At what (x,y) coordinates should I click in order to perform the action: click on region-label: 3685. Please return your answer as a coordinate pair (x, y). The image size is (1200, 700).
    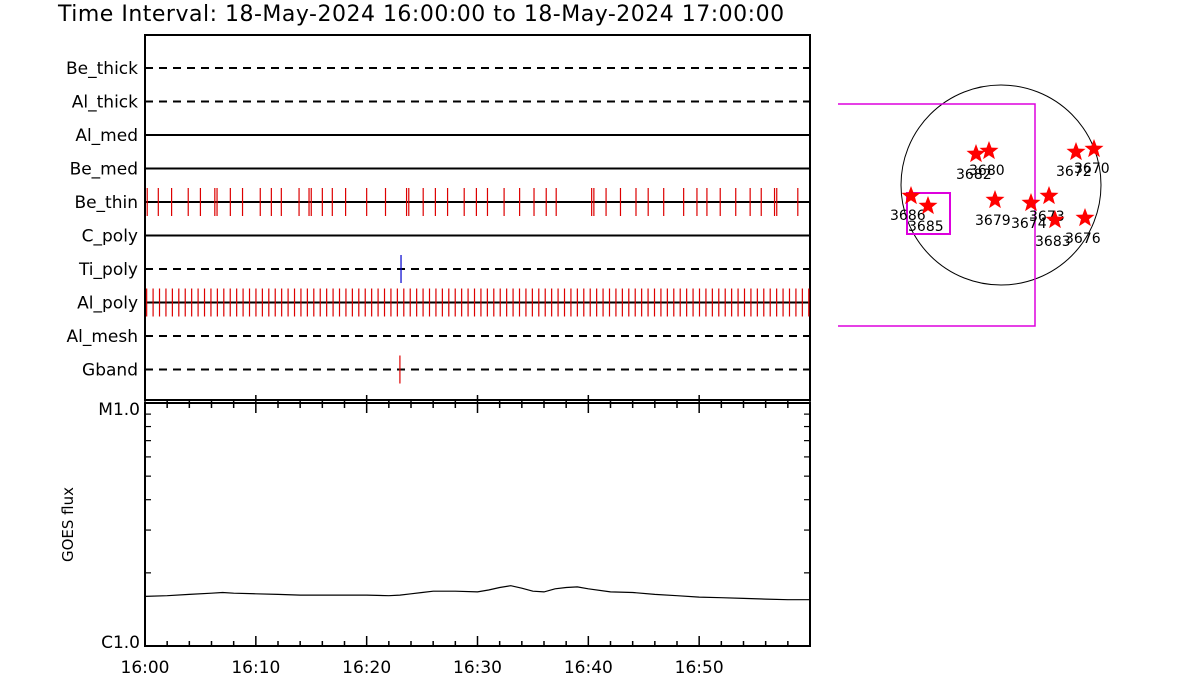
    Looking at the image, I should click on (926, 227).